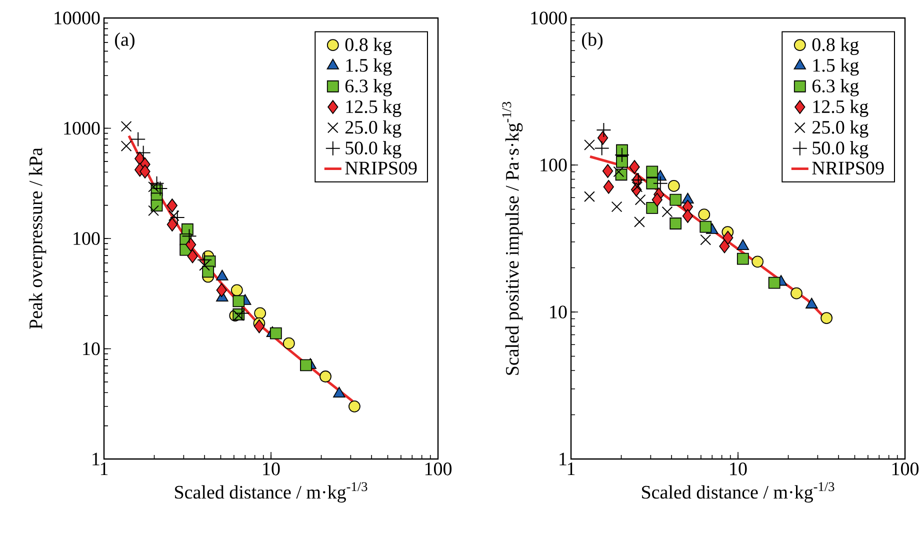  What do you see at coordinates (512, 238) in the screenshot?
I see `y-axis-title: Scaled positive impulse / Pa·s·kg$^{-1/3}$` at bounding box center [512, 238].